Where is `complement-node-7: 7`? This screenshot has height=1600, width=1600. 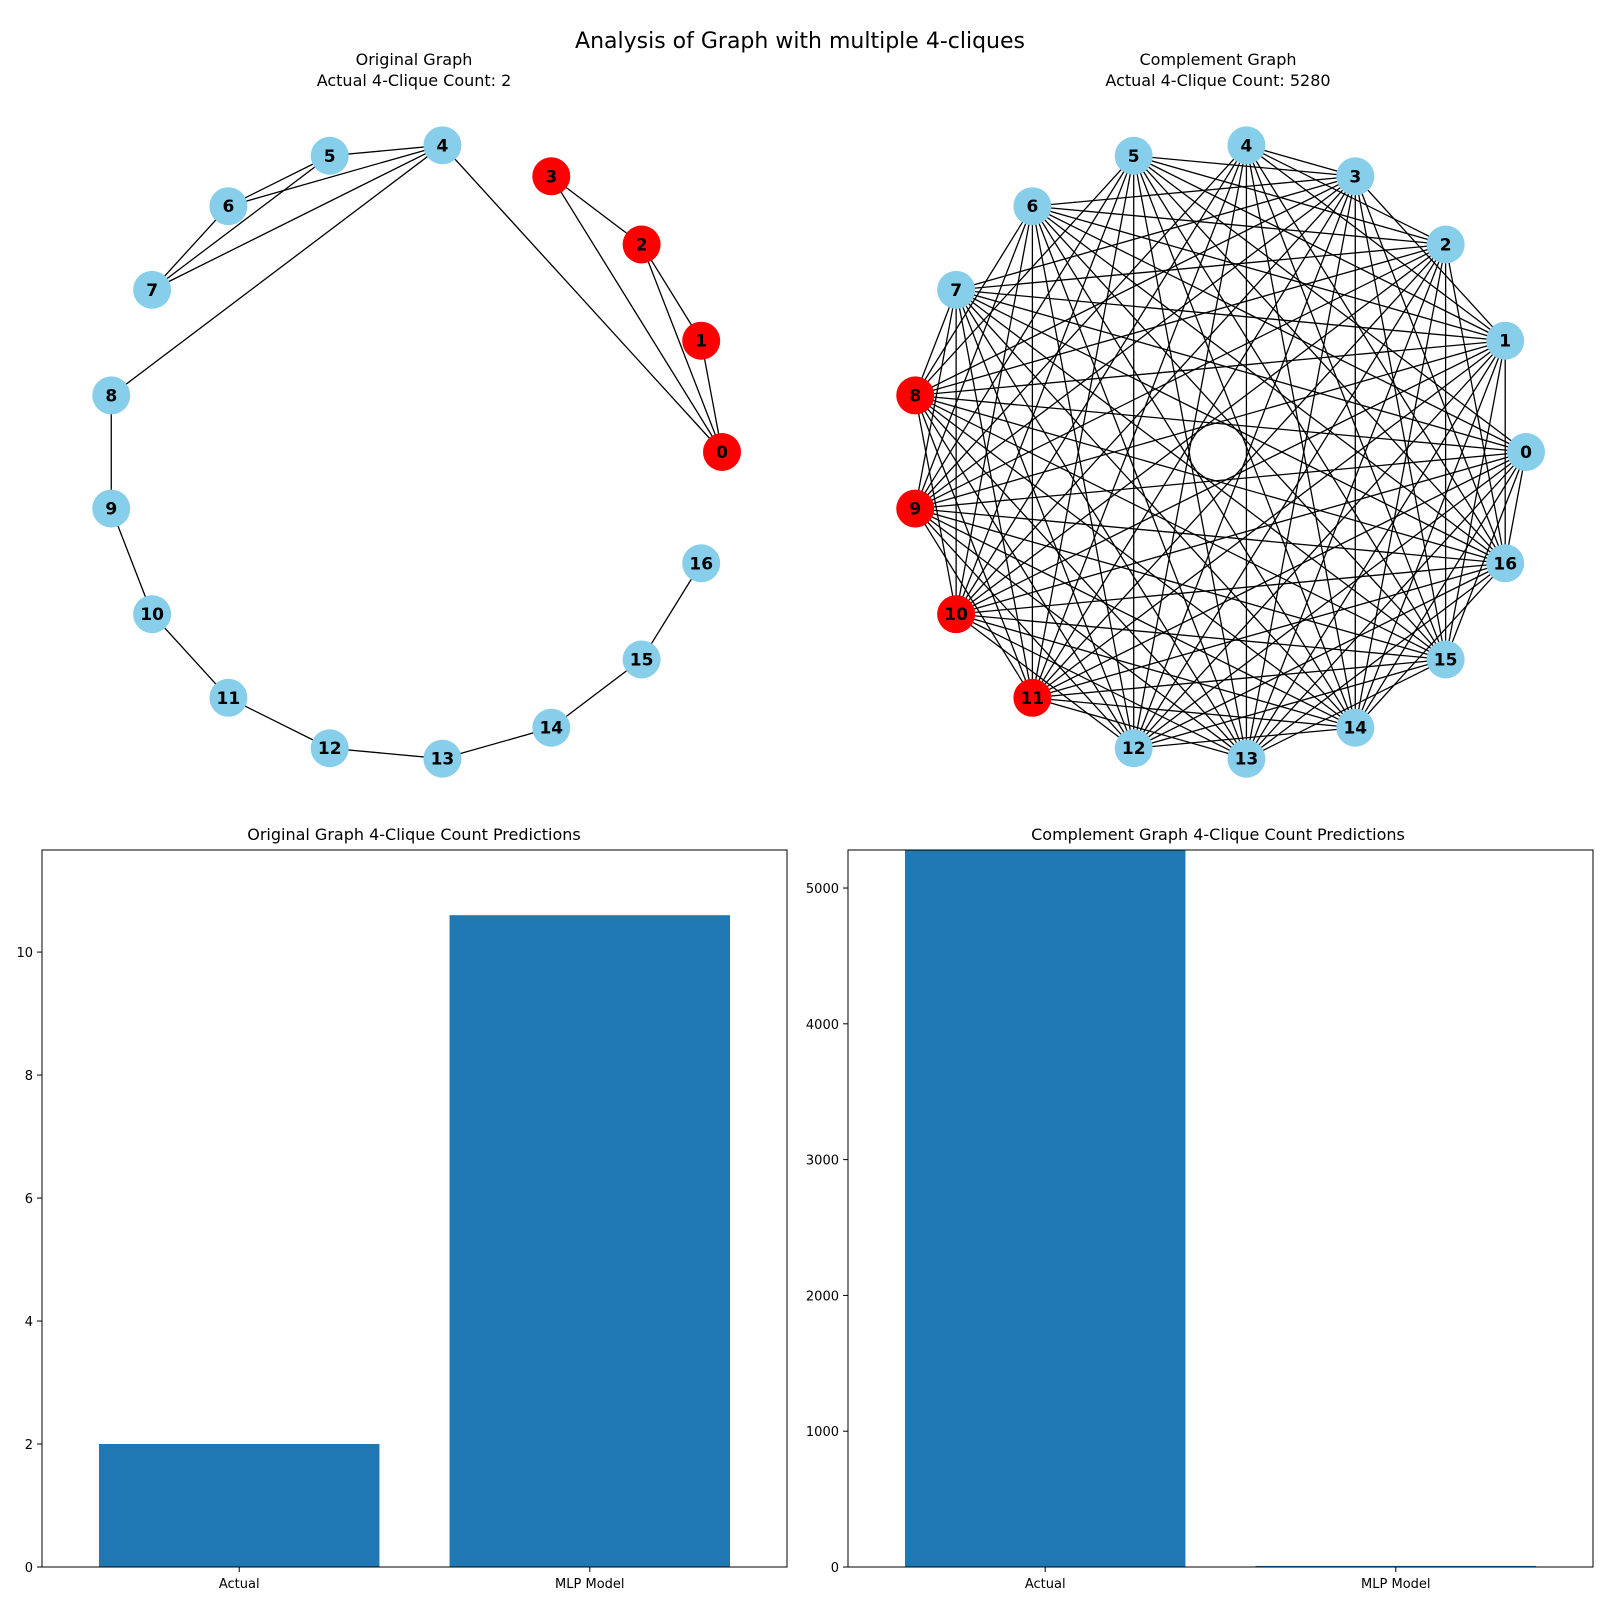
complement-node-7: 7 is located at coordinates (956, 289).